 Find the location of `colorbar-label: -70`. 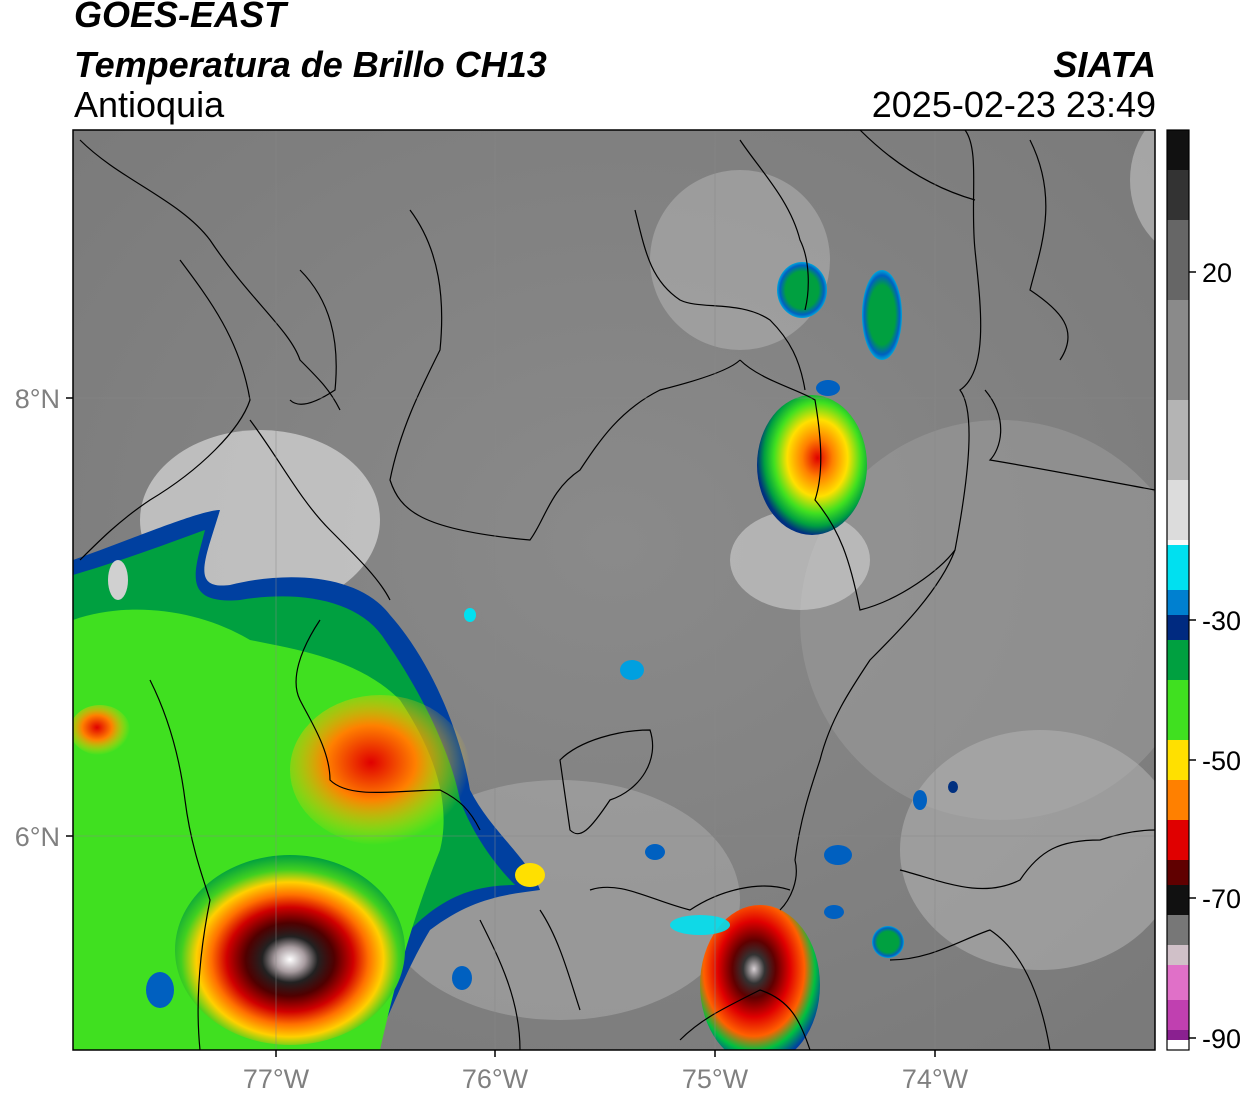

colorbar-label: -70 is located at coordinates (1221, 899).